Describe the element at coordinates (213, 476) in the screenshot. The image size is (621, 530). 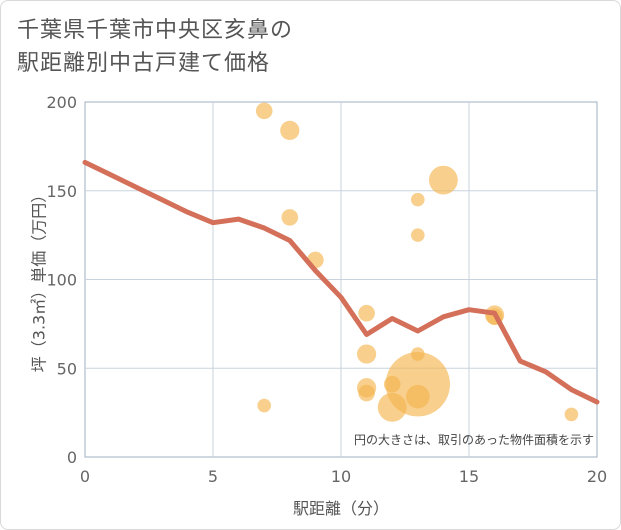
I see `x-tick-label: 5` at that location.